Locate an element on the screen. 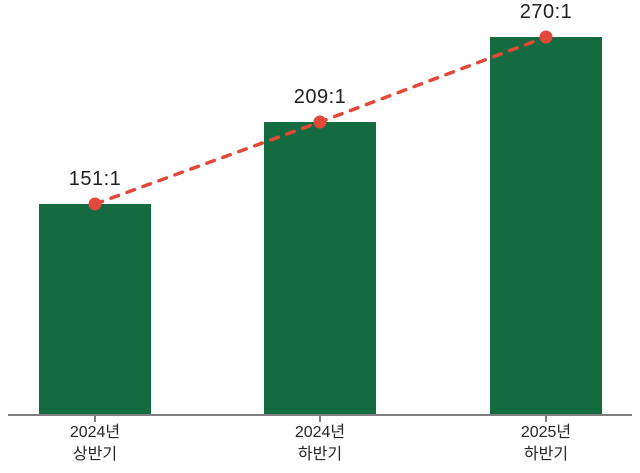 The height and width of the screenshot is (473, 640). x-axis-label-line: 상반기 is located at coordinates (95, 454).